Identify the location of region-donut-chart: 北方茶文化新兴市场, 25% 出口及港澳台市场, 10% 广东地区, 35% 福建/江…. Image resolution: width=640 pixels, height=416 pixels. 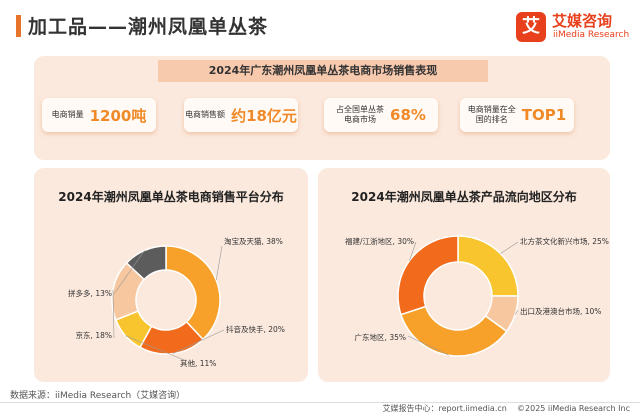
(477, 296).